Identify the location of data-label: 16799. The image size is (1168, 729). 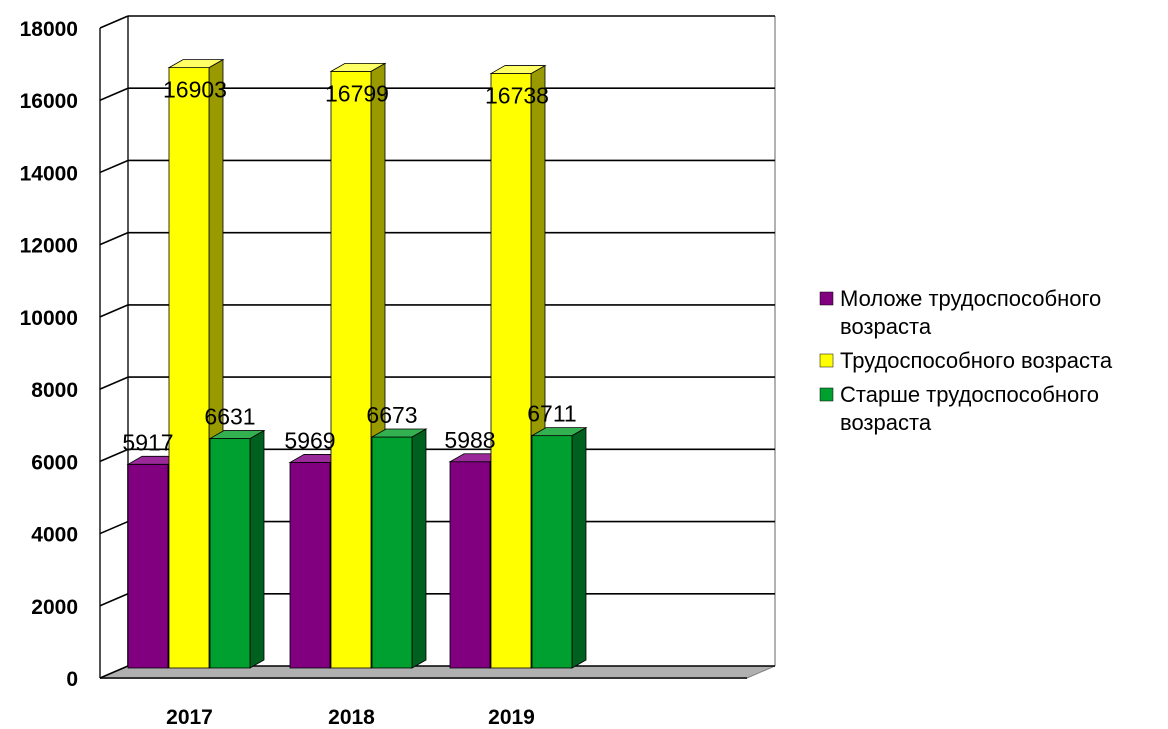
(357, 93).